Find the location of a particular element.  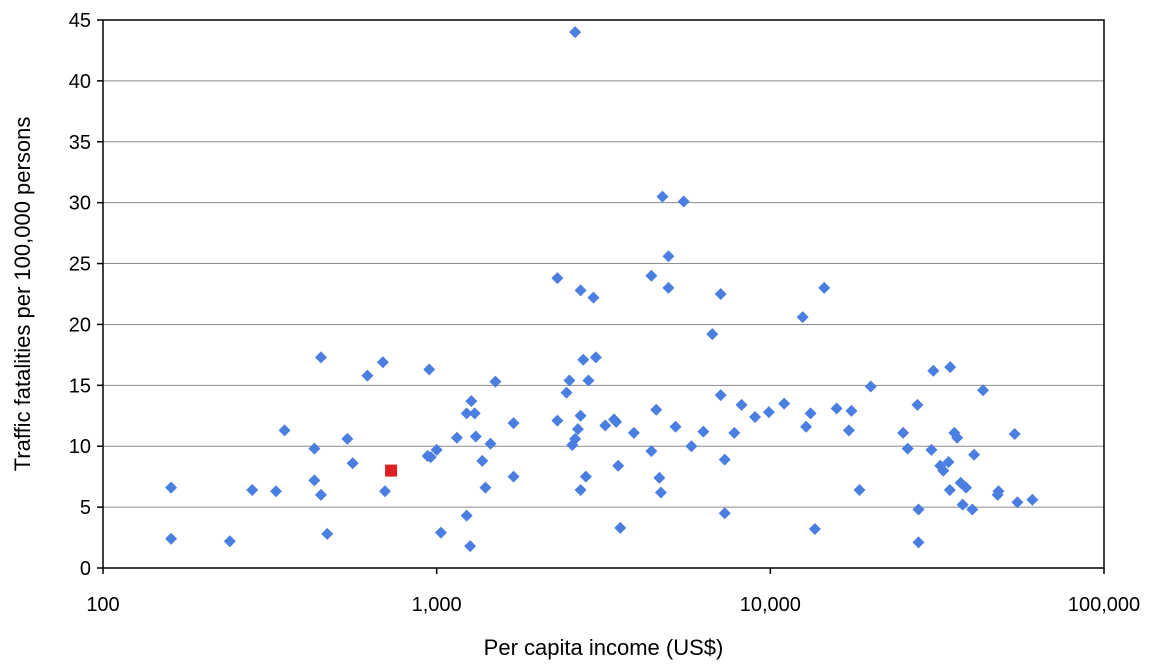

x-tick-label: 1,000 is located at coordinates (437, 605).